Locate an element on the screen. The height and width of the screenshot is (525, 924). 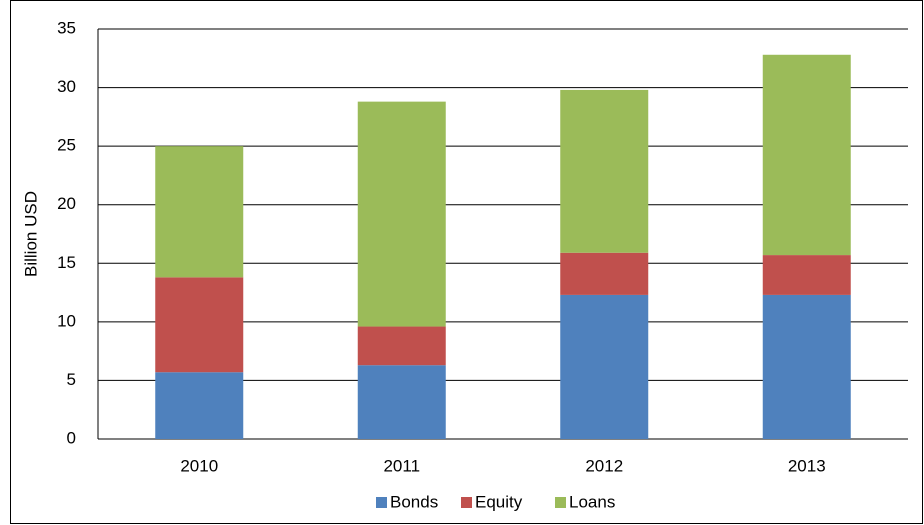
x-tick-label: 2012 is located at coordinates (604, 465).